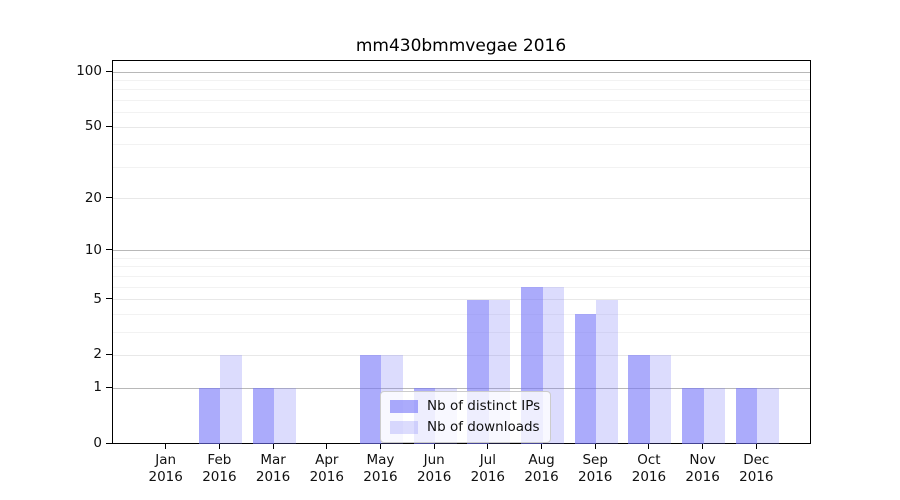 Image resolution: width=900 pixels, height=500 pixels. I want to click on x-tick-label-dec: Dec 2016, so click(756, 469).